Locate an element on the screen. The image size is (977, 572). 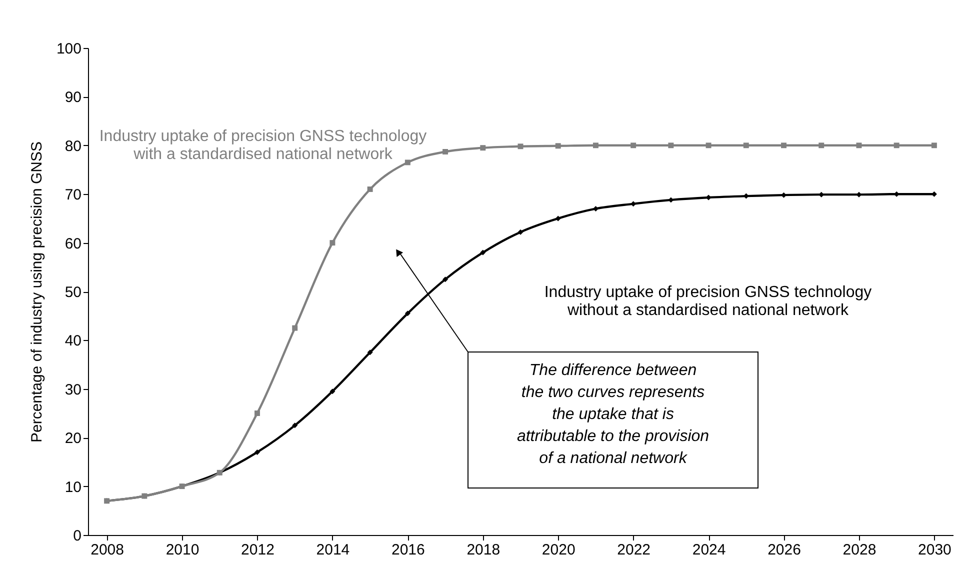
y-tick-label: 50 is located at coordinates (73, 292).